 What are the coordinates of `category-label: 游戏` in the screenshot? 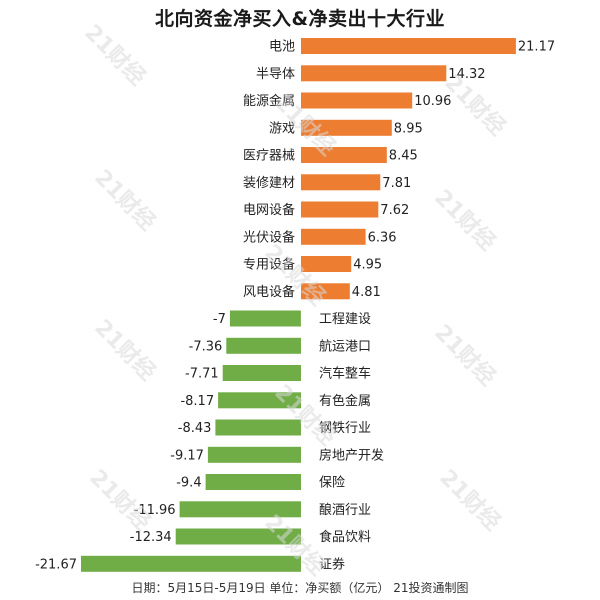 It's located at (282, 128).